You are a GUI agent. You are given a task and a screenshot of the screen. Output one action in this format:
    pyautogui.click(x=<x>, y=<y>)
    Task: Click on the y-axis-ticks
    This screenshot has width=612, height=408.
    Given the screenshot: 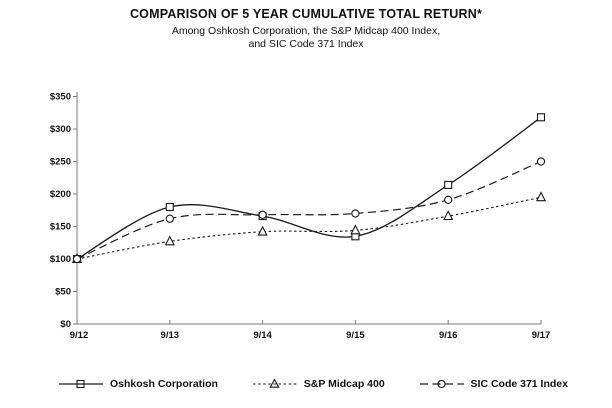 What is the action you would take?
    pyautogui.click(x=75, y=210)
    